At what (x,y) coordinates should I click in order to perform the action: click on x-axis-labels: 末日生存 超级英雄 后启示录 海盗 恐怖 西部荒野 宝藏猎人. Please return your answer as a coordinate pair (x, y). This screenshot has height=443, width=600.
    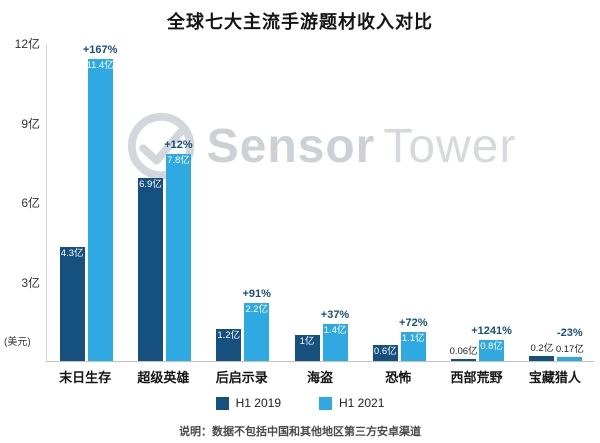
    Looking at the image, I should click on (320, 376).